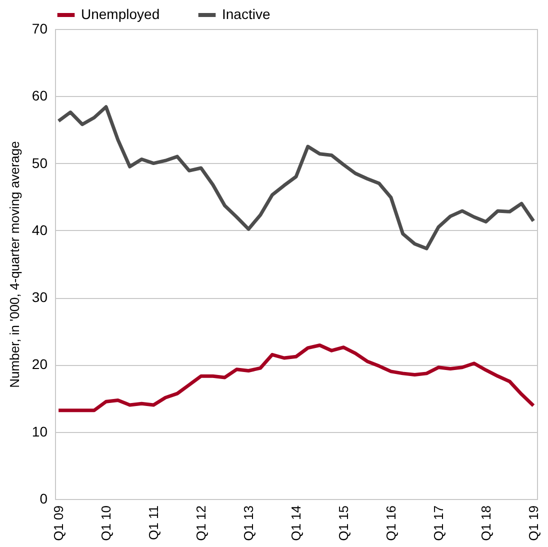 The image size is (548, 547). Describe the element at coordinates (40, 28) in the screenshot. I see `y-tick-label: 70` at that location.